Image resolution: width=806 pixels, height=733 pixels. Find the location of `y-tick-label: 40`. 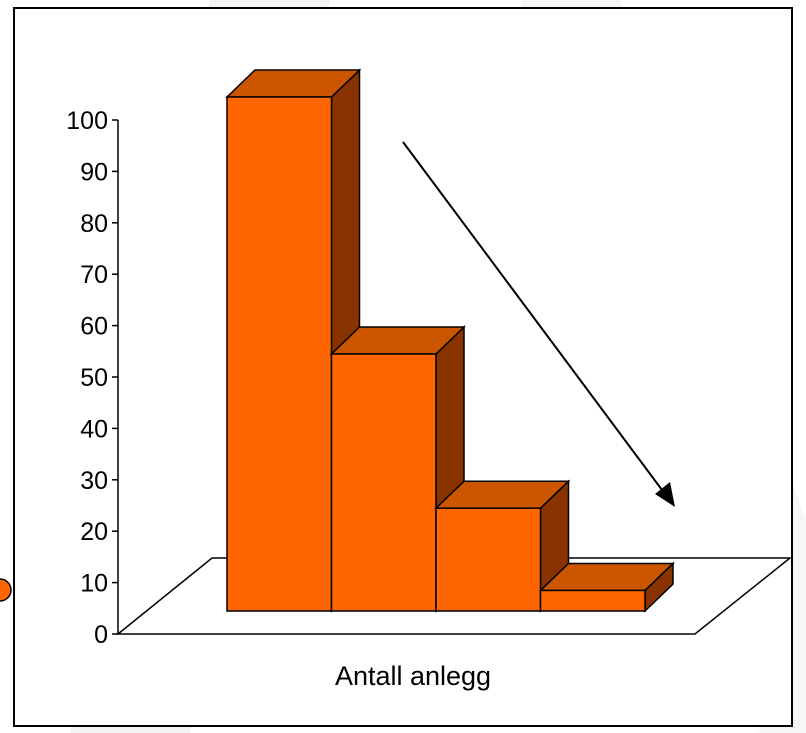

y-tick-label: 40 is located at coordinates (94, 429).